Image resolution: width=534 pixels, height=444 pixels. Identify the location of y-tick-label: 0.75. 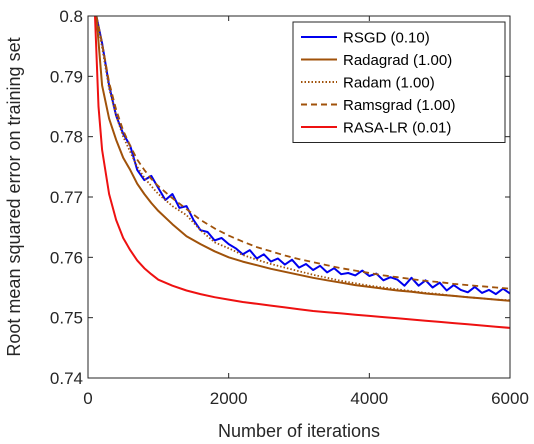
(66, 318).